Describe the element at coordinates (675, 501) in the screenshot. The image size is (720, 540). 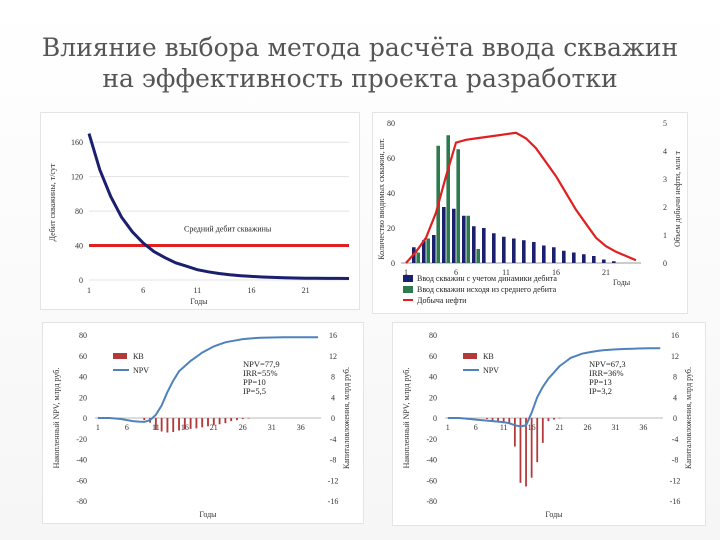
I see `y-right-tick-label: -16` at that location.